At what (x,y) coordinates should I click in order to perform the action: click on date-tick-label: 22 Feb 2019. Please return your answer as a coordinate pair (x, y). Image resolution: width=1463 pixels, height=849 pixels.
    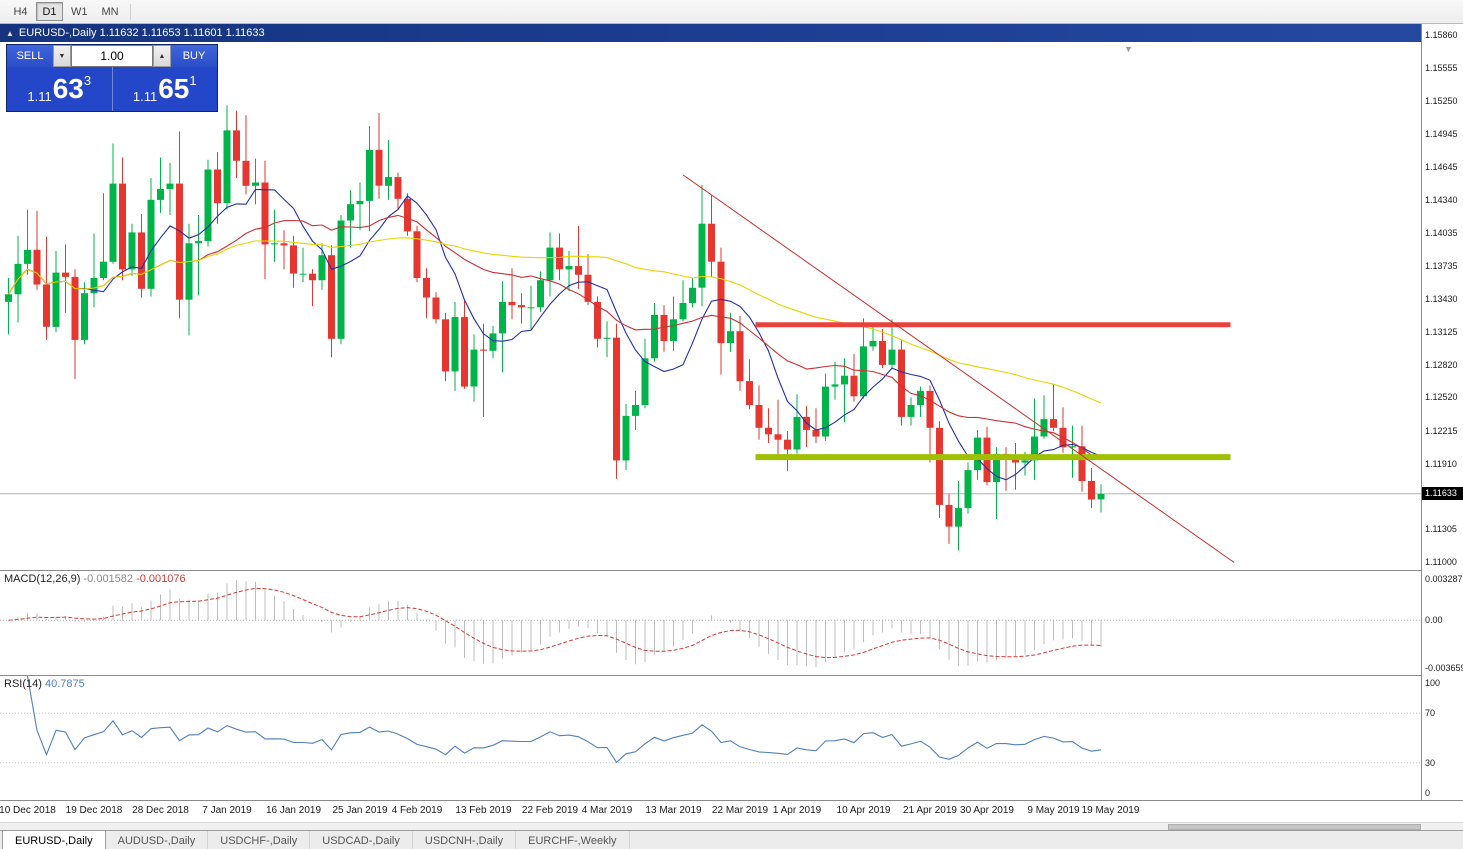
    Looking at the image, I should click on (550, 810).